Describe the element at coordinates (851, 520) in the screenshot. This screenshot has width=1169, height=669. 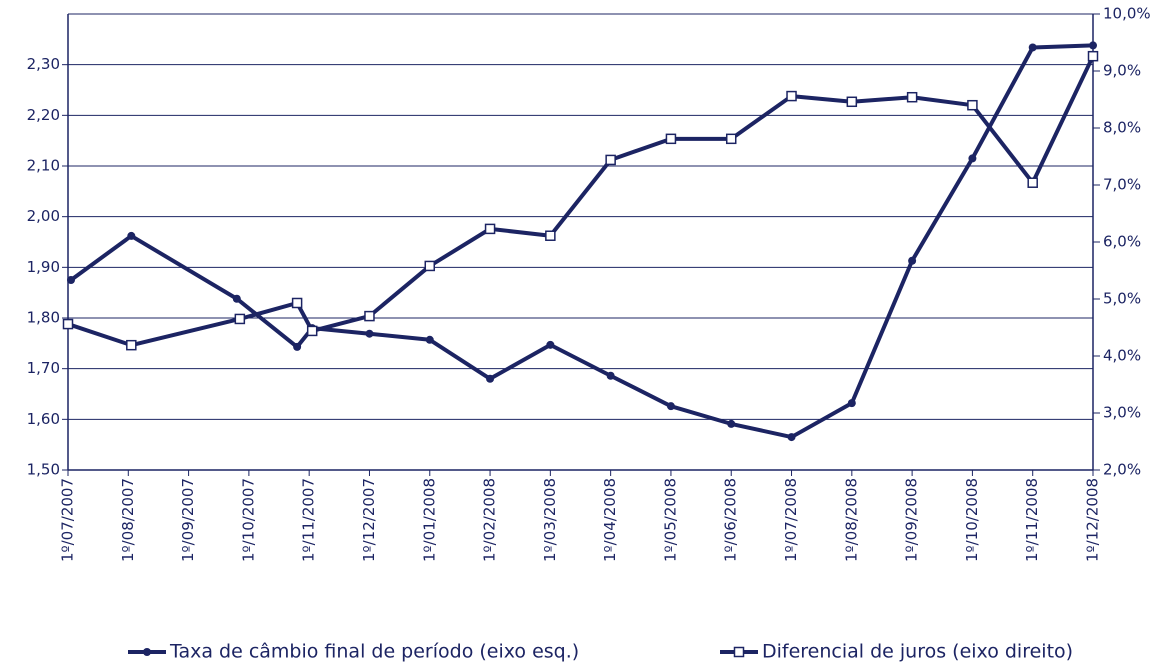
I see `x-tick-label: 1º/08/2008` at that location.